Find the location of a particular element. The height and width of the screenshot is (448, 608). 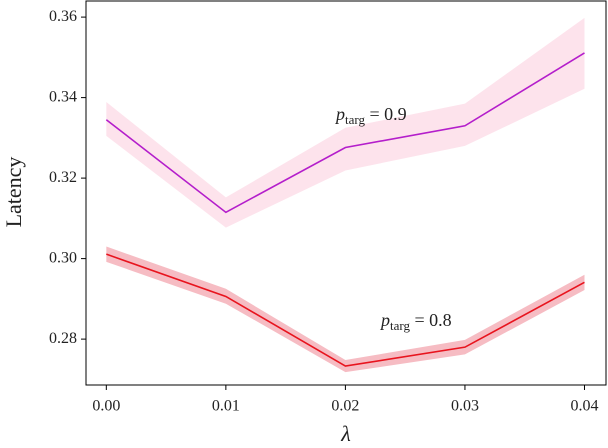

y-tick-label: 0.30 is located at coordinates (63, 257).